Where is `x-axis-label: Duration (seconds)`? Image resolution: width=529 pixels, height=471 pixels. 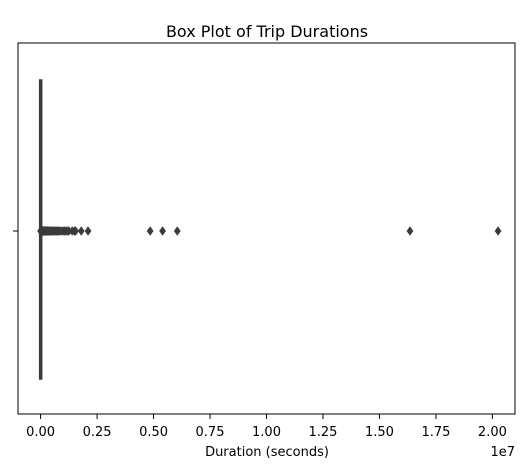
x-axis-label: Duration (seconds) is located at coordinates (267, 452).